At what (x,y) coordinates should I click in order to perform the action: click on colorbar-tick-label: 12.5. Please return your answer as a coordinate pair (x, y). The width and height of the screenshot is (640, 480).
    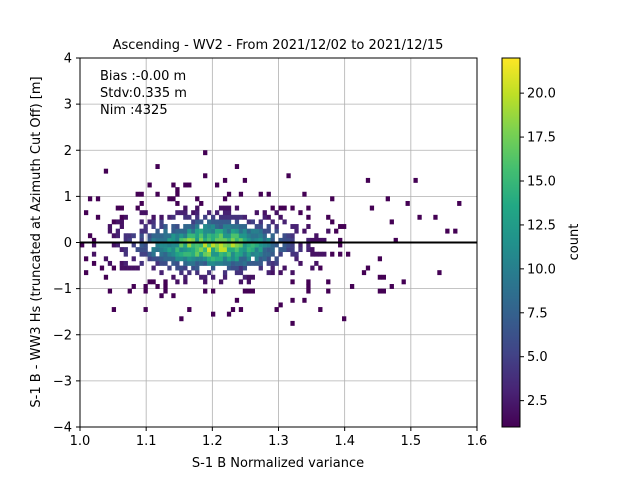
    Looking at the image, I should click on (541, 225).